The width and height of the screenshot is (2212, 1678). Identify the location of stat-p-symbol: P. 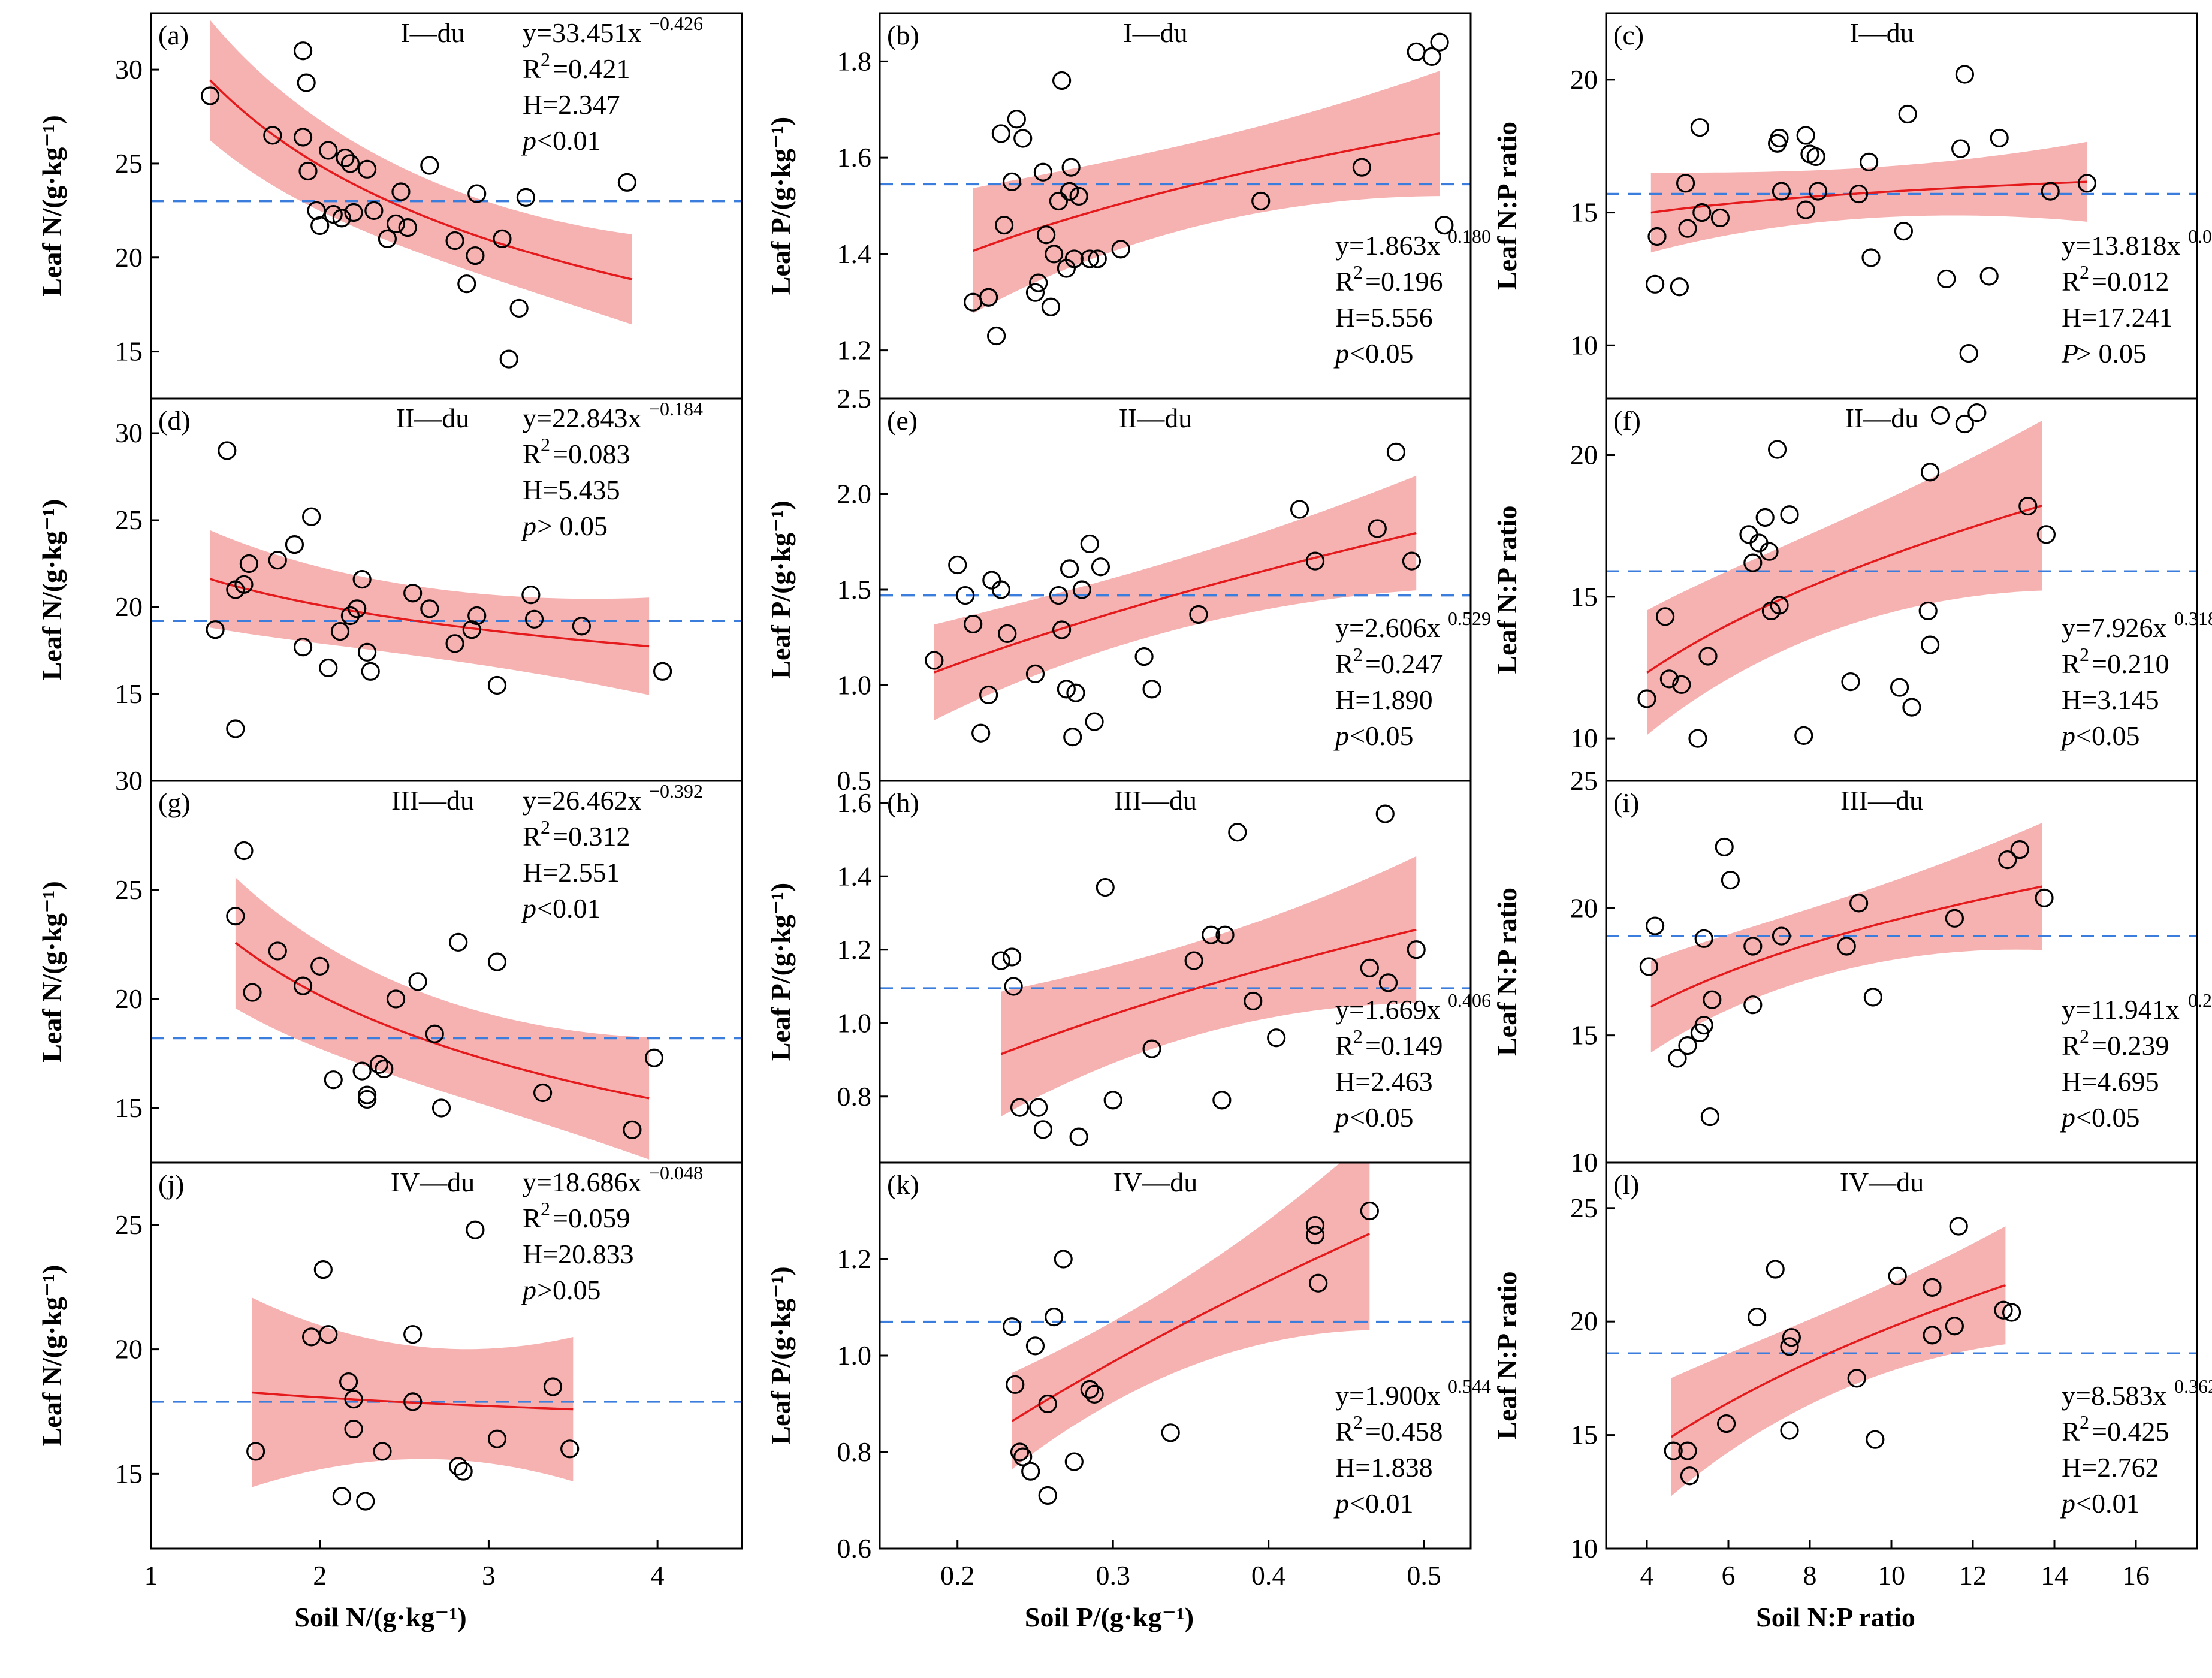
(2069, 354).